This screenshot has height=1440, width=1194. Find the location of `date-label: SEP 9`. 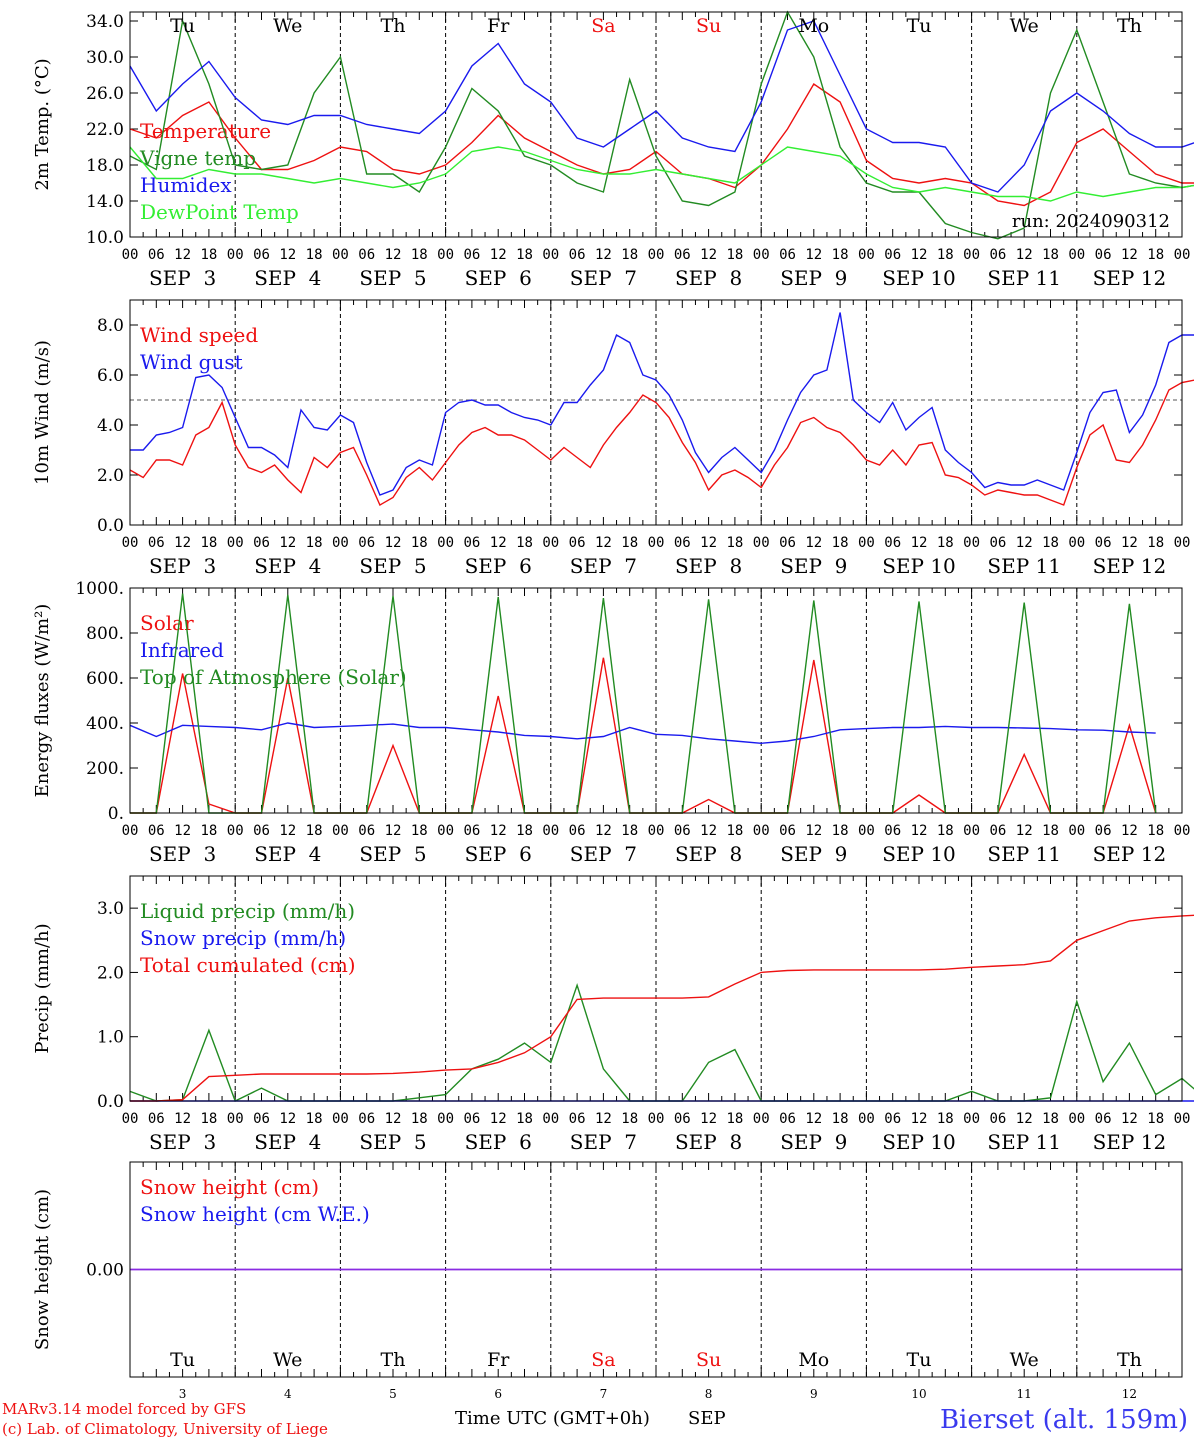

date-label: SEP 9 is located at coordinates (813, 566).